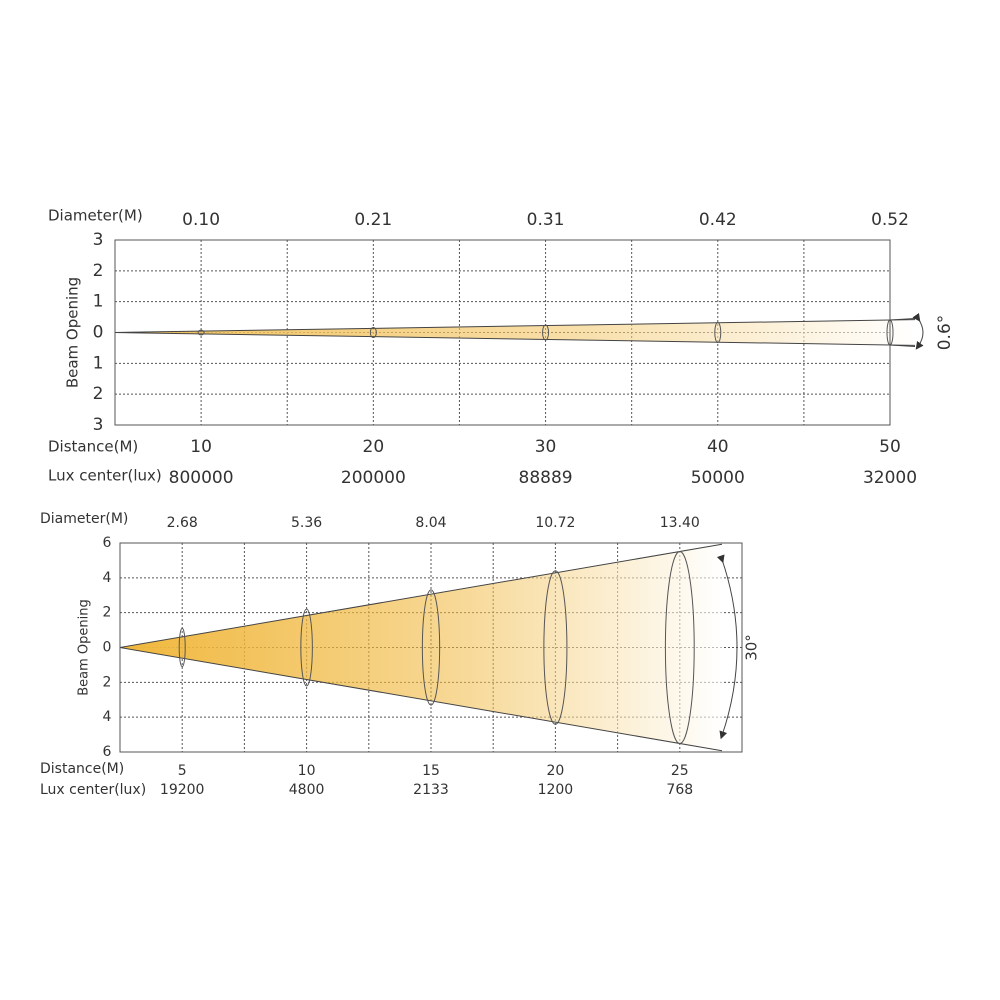  Describe the element at coordinates (431, 771) in the screenshot. I see `distance-label: 15` at that location.